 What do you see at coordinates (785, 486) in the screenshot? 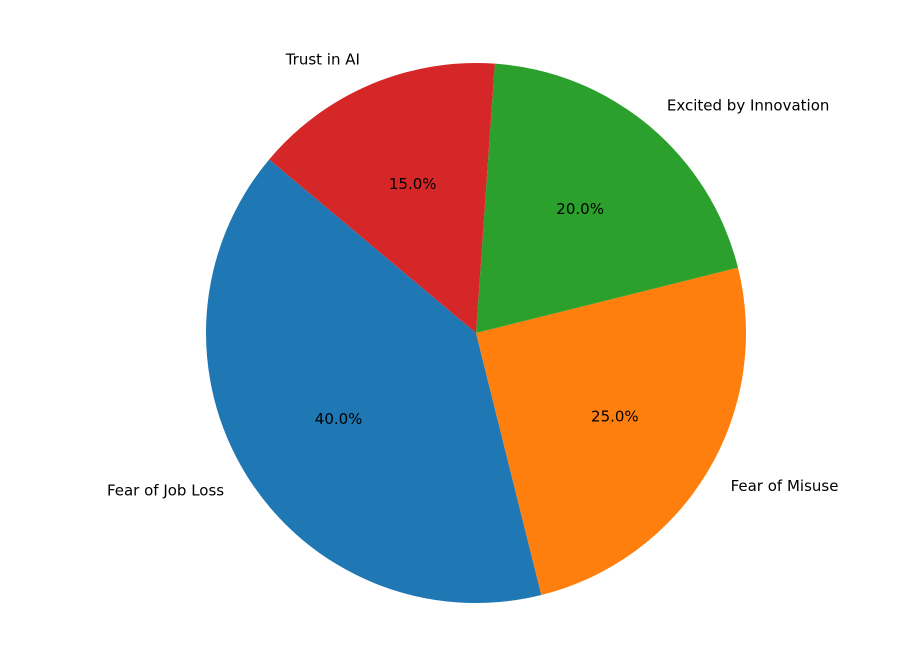
I see `slice-label-fear-of-misuse: Fear of Misuse` at bounding box center [785, 486].